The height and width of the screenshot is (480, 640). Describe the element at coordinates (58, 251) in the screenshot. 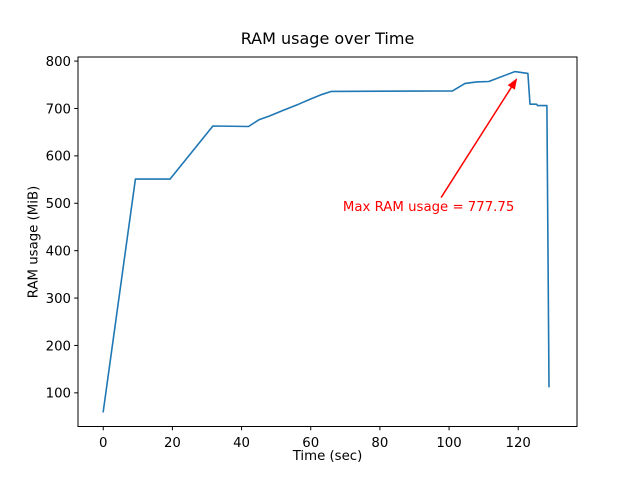

I see `y-tick-label: 400` at that location.